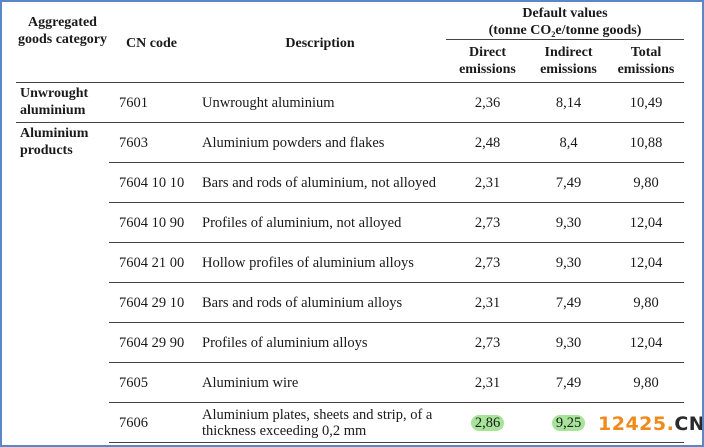 The image size is (704, 447). I want to click on site-watermark: 12425.CN, so click(651, 424).